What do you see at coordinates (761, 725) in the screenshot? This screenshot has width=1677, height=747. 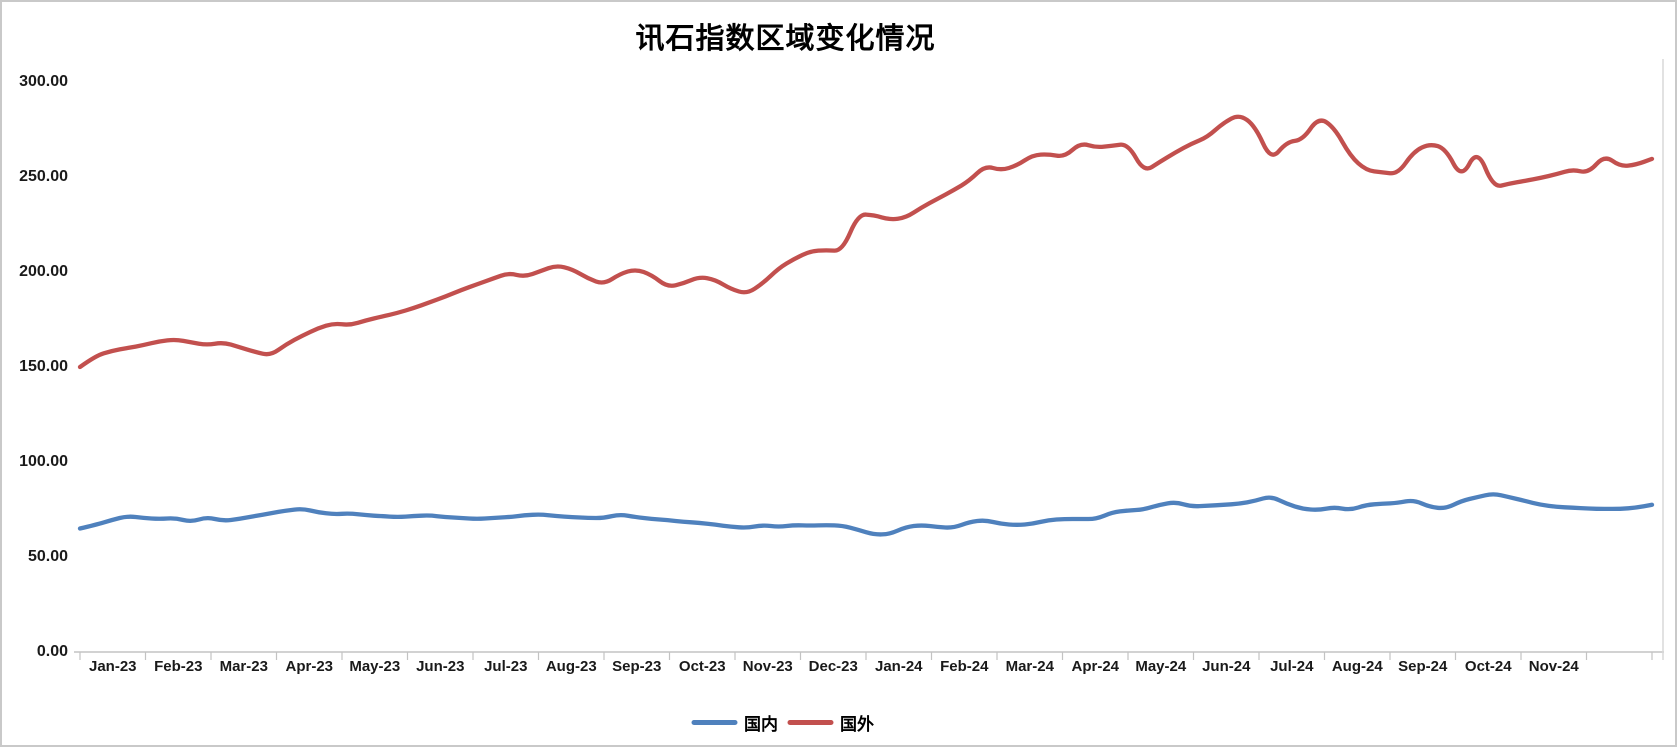 I see `legend-label: 国内` at bounding box center [761, 725].